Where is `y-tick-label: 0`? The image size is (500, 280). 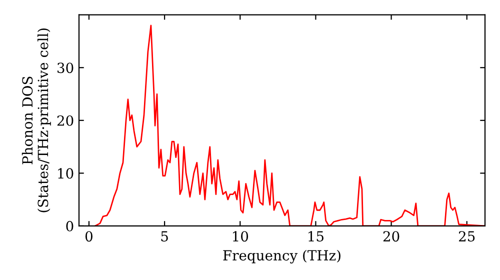
y-tick-label: 0 is located at coordinates (70, 226).